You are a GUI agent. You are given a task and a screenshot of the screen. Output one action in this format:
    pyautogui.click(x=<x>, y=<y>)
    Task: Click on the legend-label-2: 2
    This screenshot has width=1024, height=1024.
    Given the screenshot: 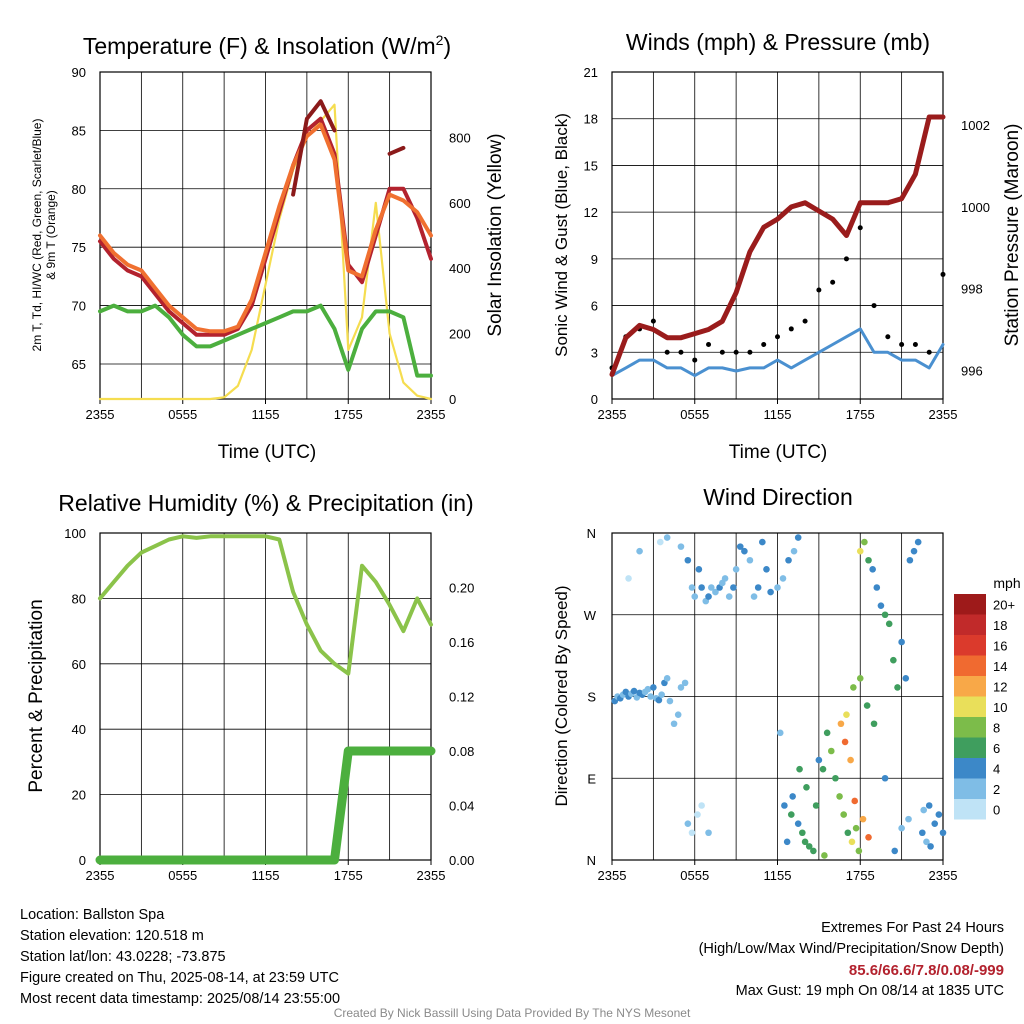 What is the action you would take?
    pyautogui.click(x=996, y=789)
    